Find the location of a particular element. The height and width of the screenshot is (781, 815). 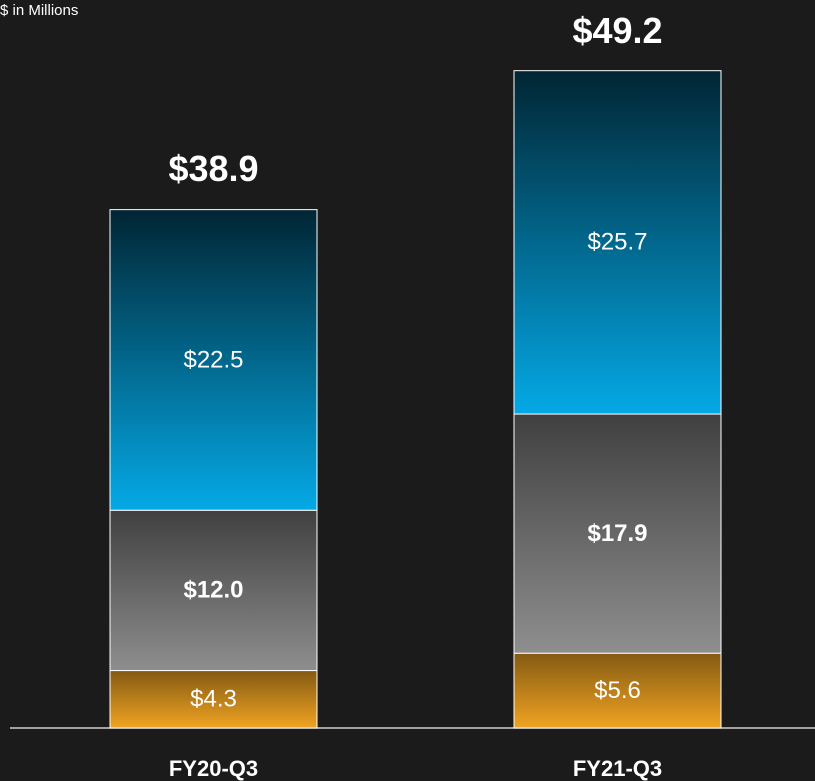

value-label: $5.6 is located at coordinates (617, 690).